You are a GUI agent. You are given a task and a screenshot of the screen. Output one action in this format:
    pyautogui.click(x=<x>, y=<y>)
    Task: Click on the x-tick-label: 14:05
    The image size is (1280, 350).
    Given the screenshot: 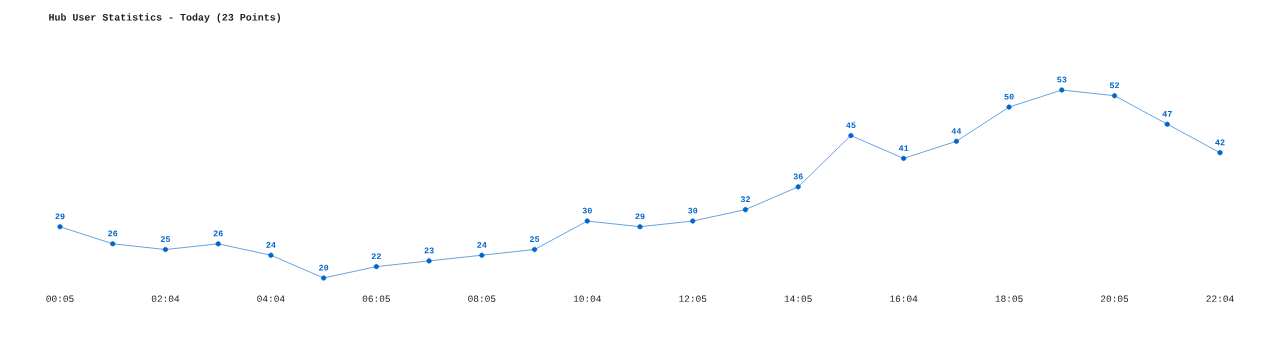 What is the action you would take?
    pyautogui.click(x=798, y=298)
    